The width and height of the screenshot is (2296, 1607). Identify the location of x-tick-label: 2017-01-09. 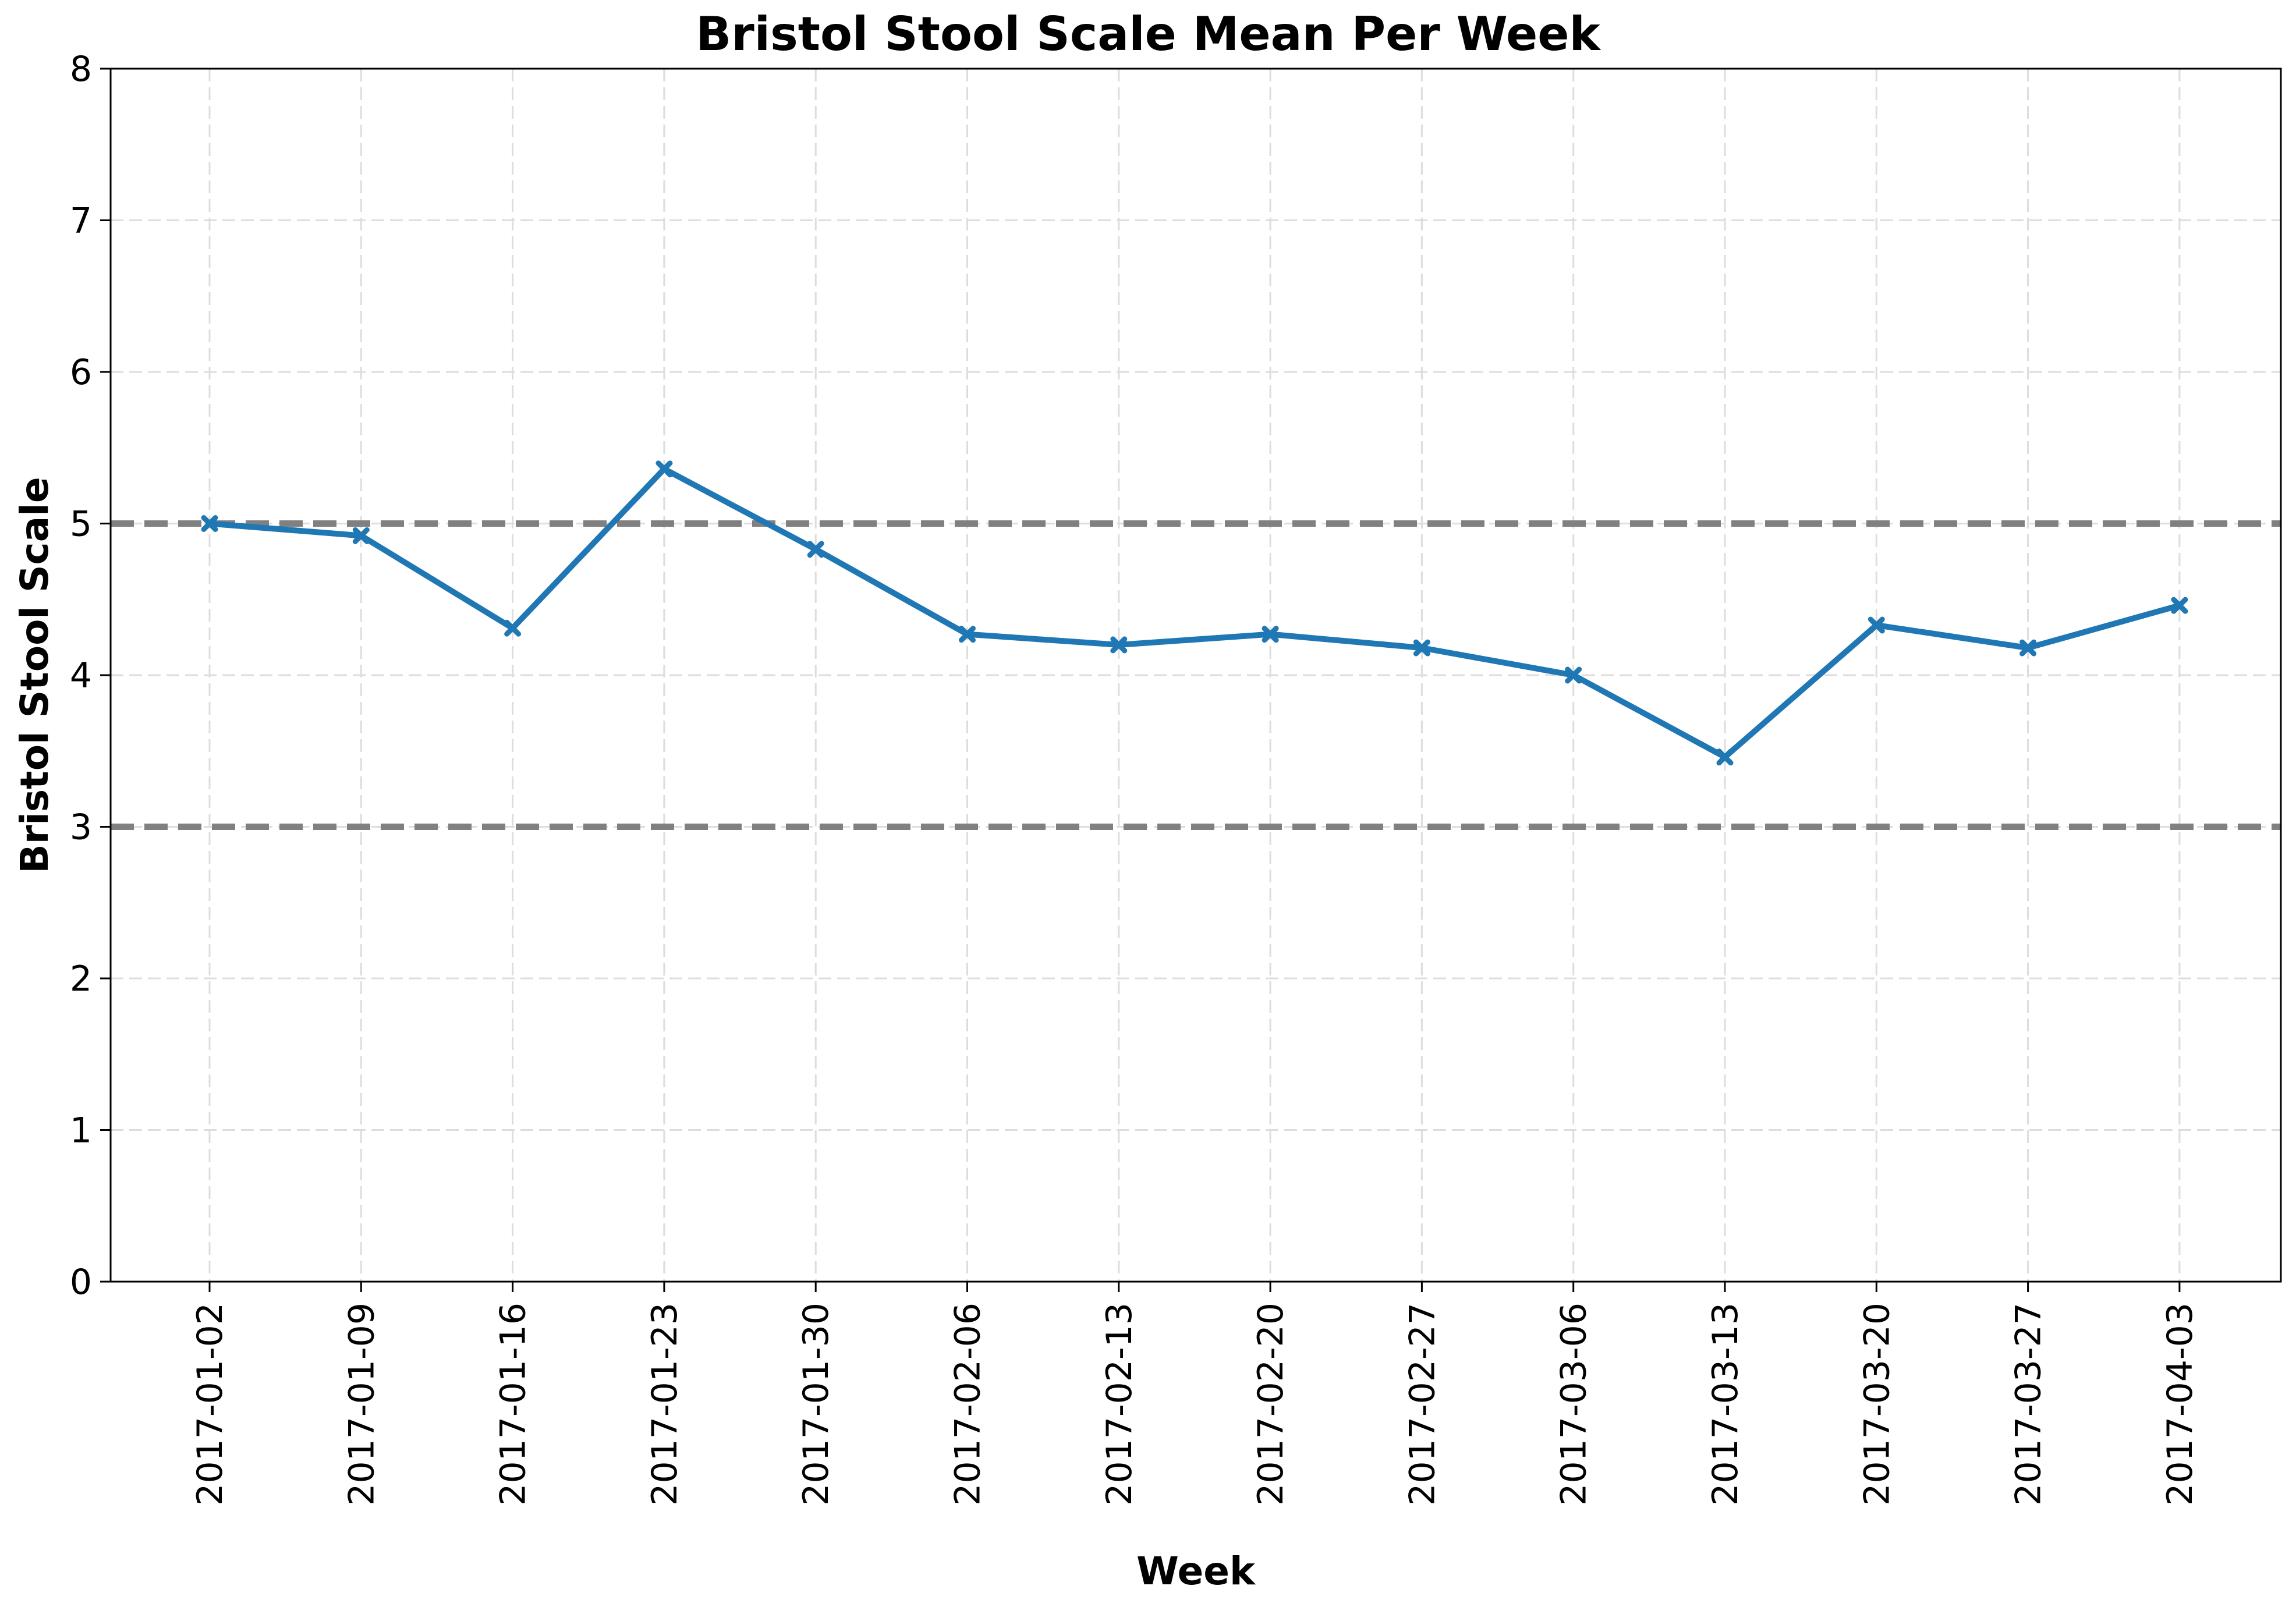
(362, 1405).